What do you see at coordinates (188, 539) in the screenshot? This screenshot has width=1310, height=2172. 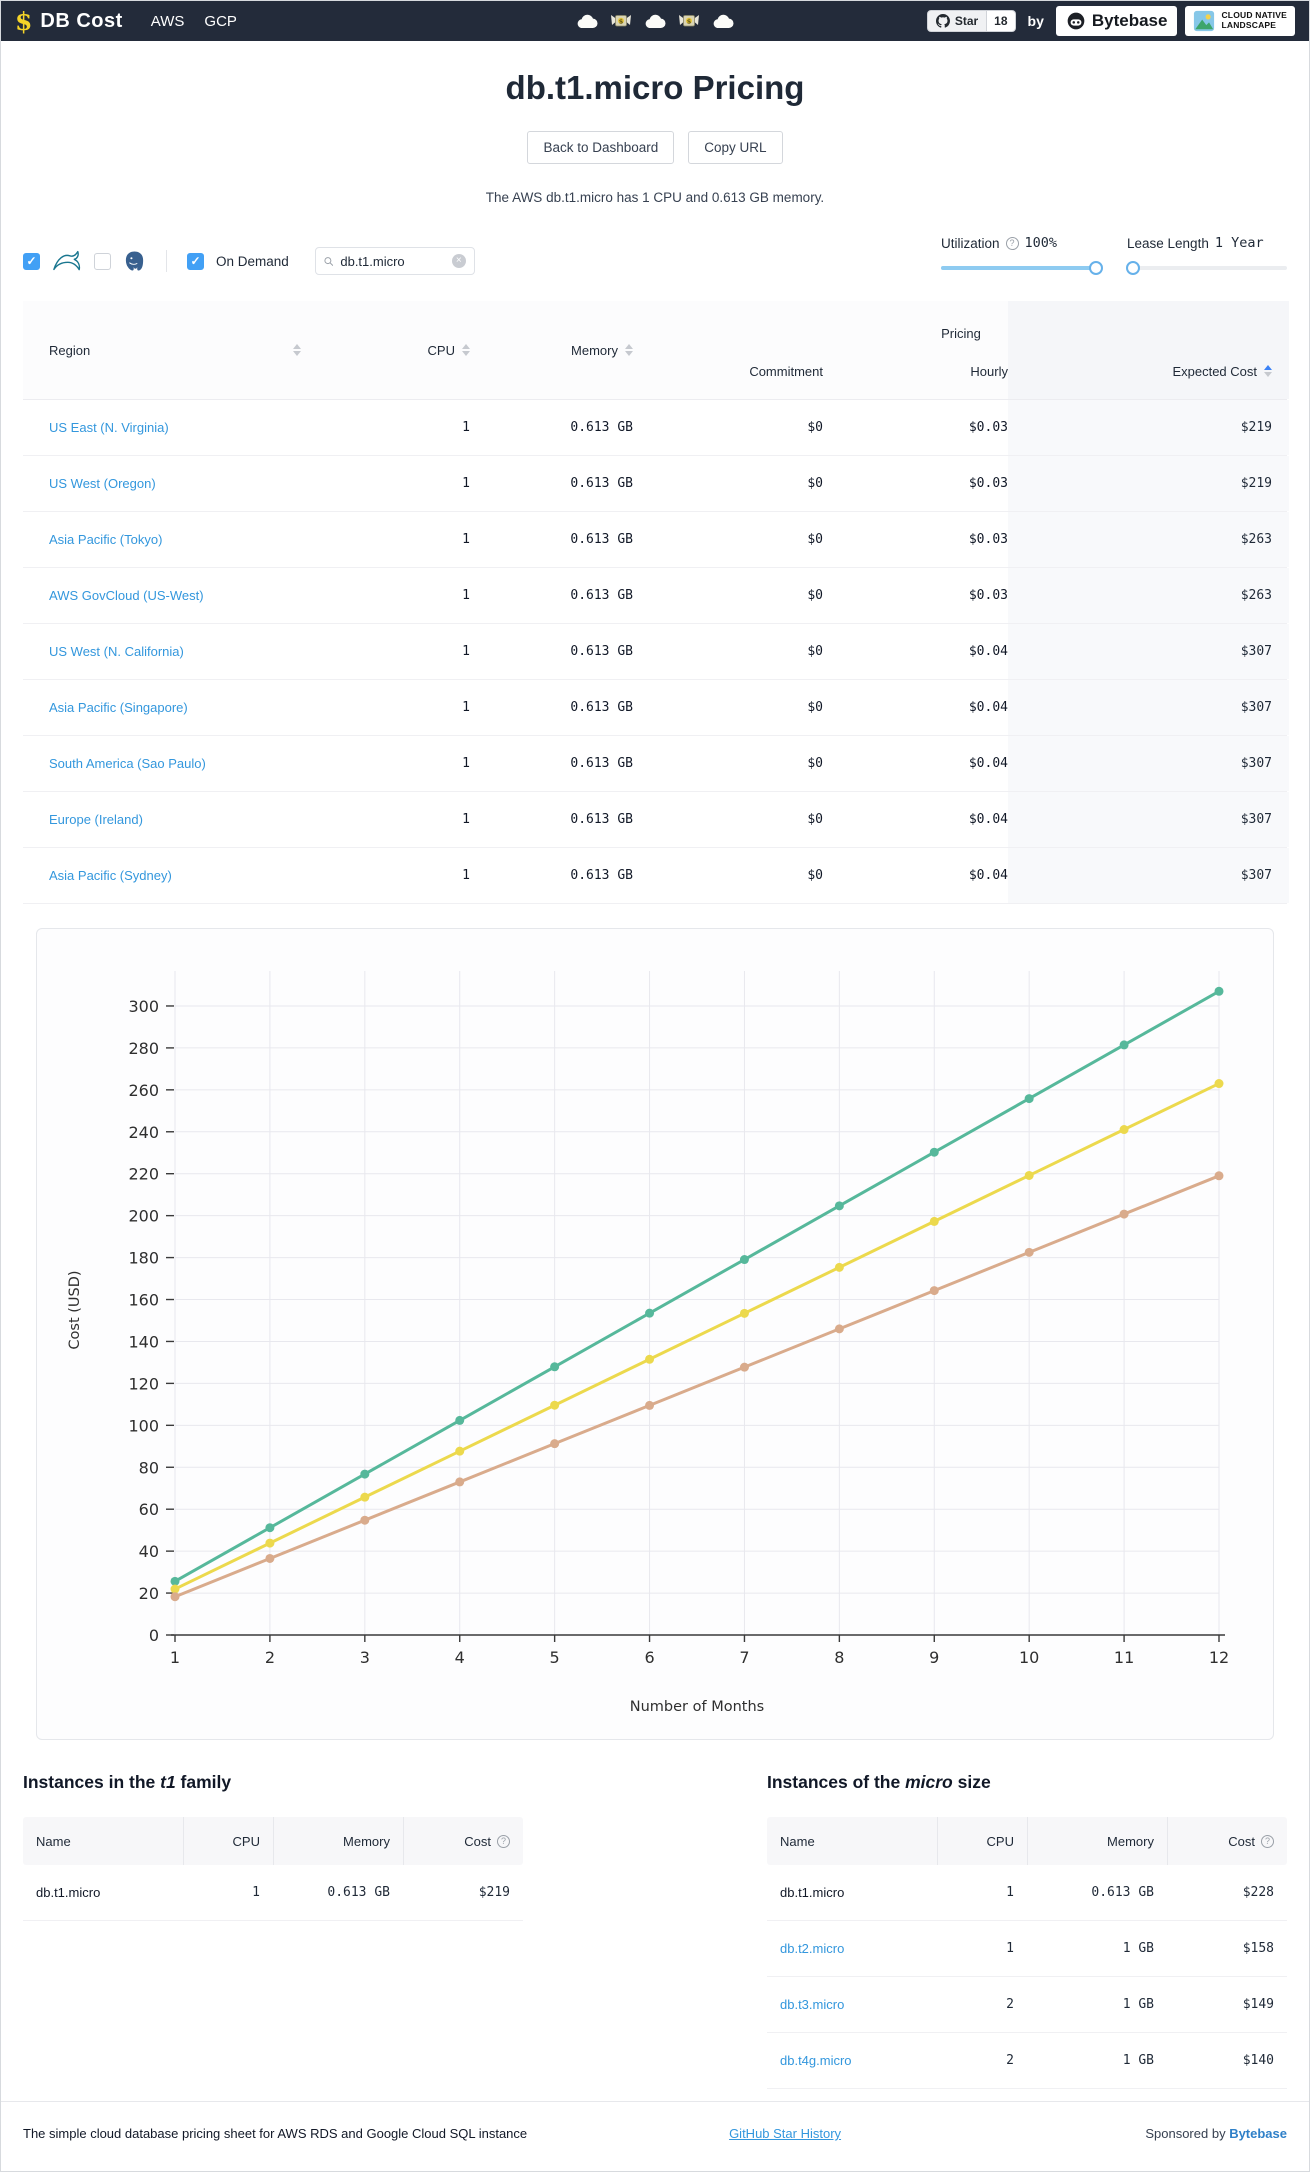 I see `region-cell: Asia Pacific (Tokyo)` at bounding box center [188, 539].